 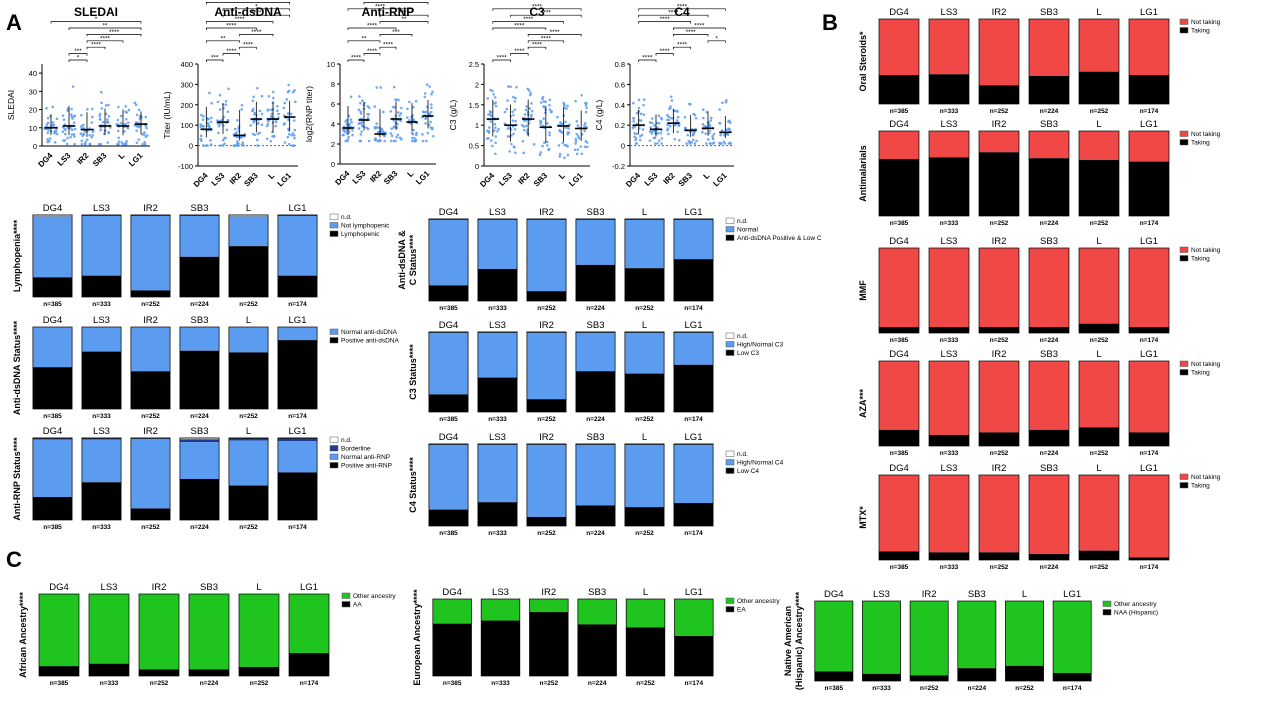 What do you see at coordinates (620, 125) in the screenshot?
I see `y-tick-label: 0.2` at bounding box center [620, 125].